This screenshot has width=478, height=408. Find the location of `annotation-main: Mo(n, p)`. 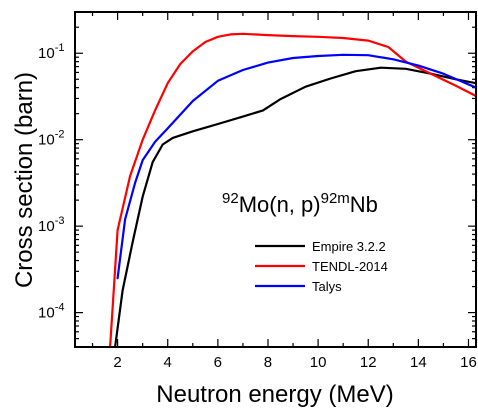

annotation-main: Mo(n, p) is located at coordinates (280, 204).